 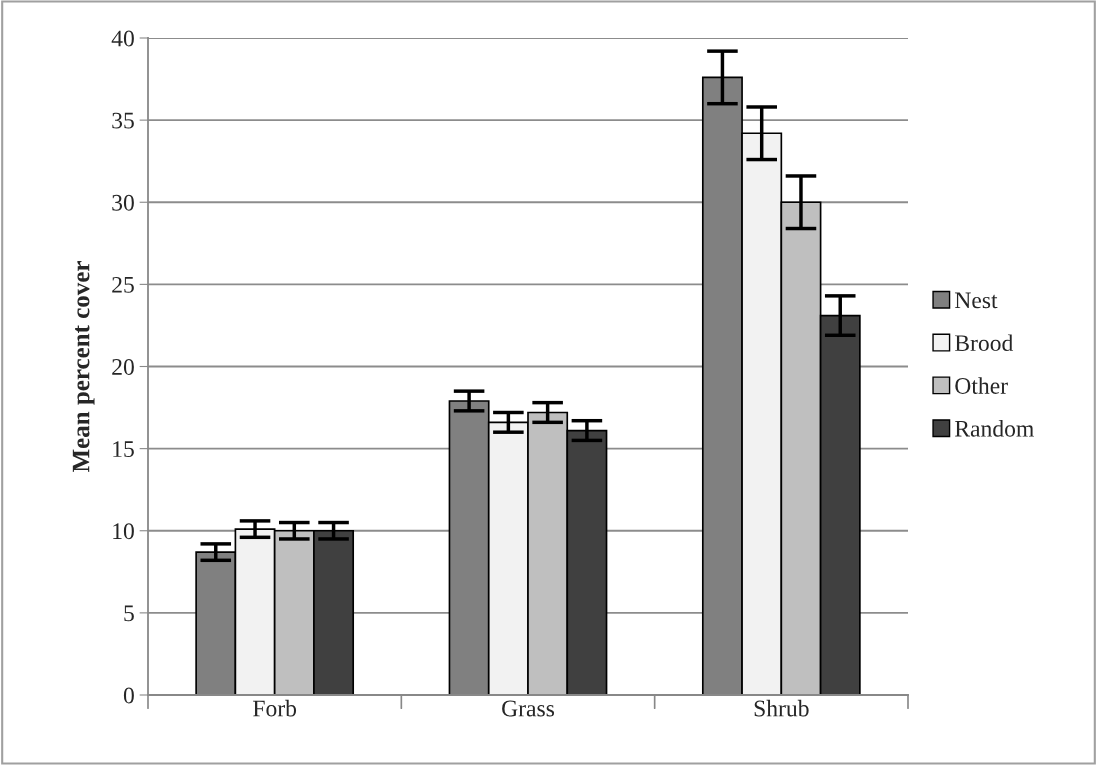 I want to click on x-tick-label: Grass, so click(x=528, y=708).